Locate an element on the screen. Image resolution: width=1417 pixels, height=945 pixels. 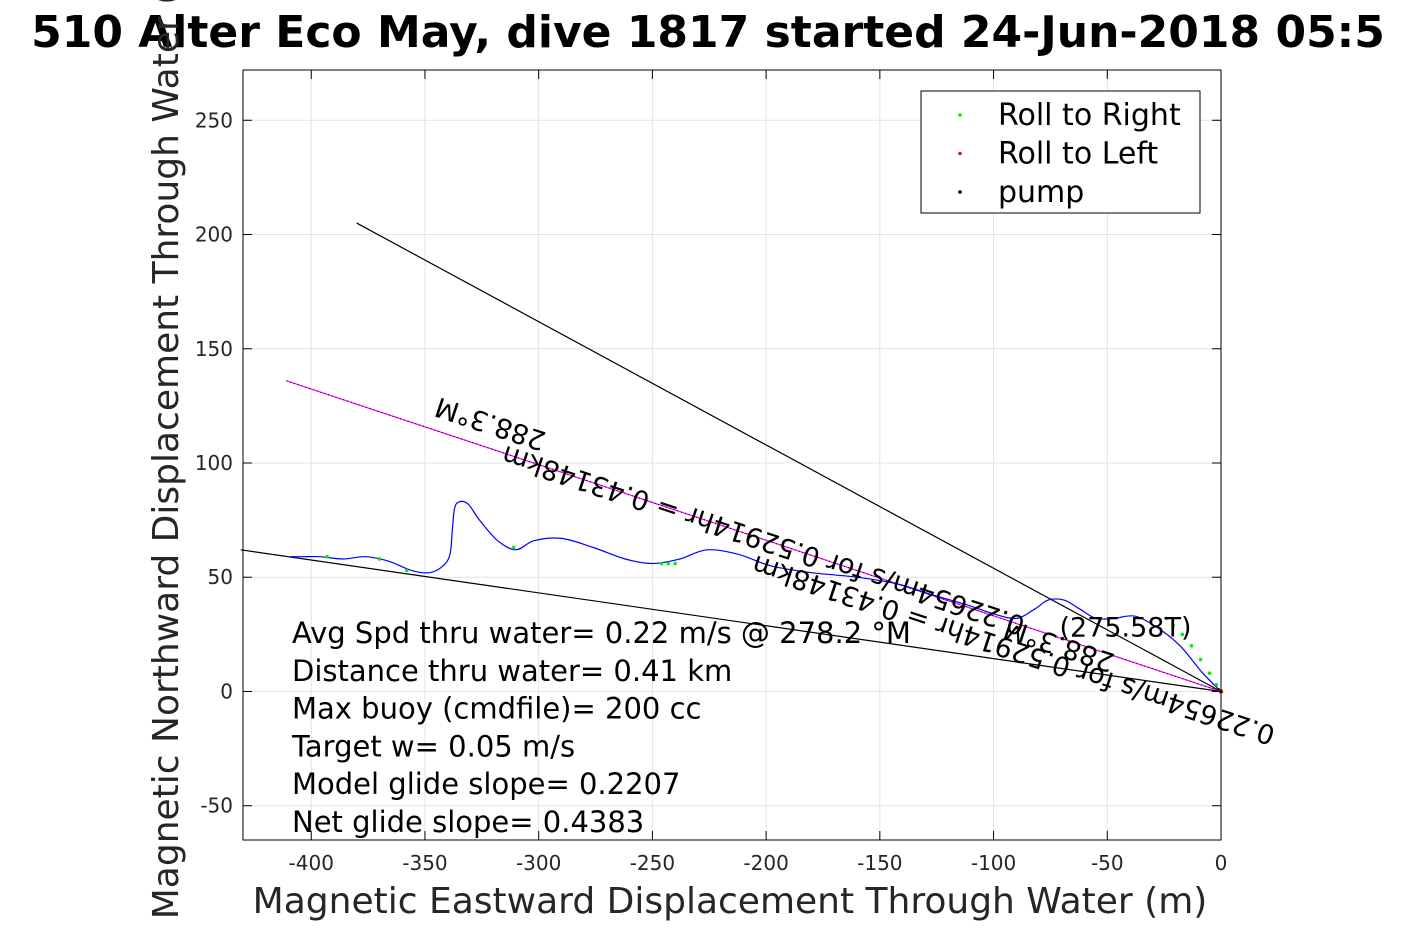
y-tick-label: 0 is located at coordinates (226, 691).